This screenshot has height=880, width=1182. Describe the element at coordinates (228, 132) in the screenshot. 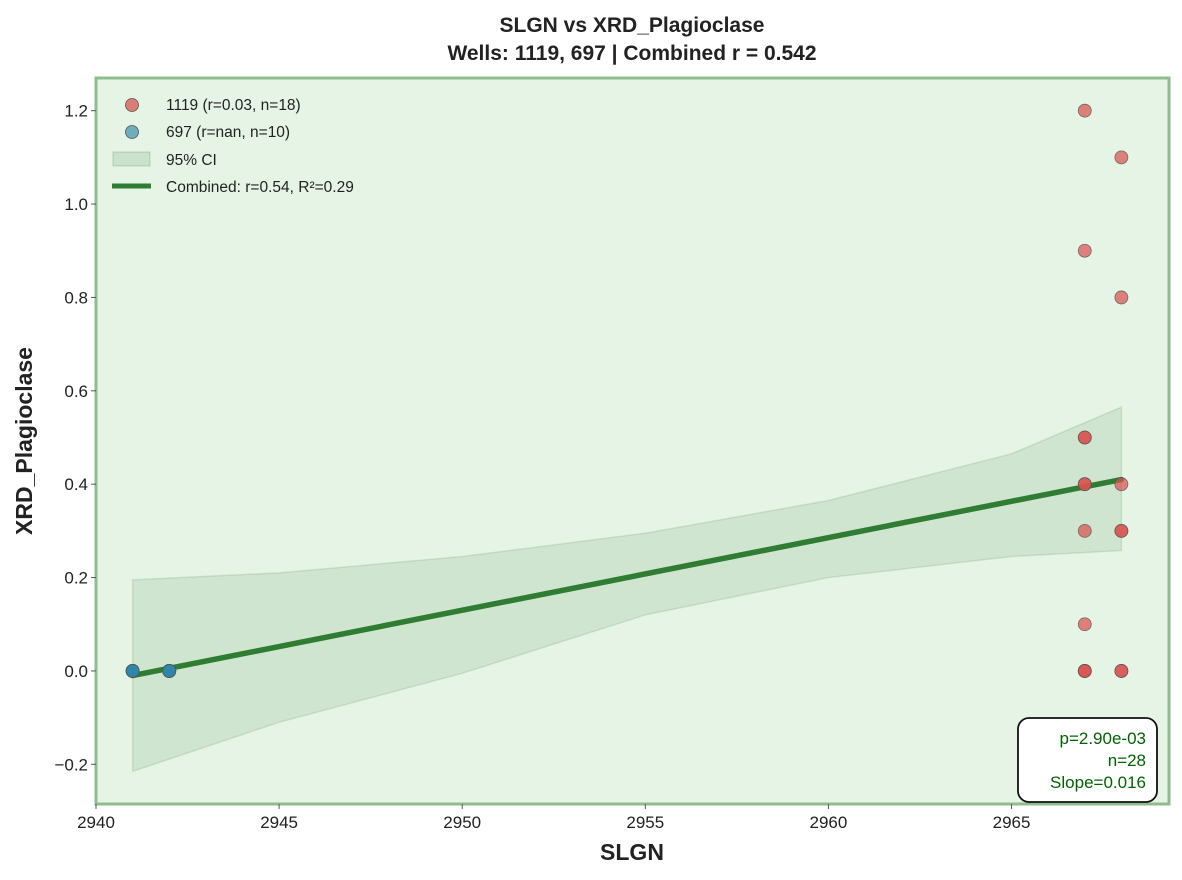

I see `legend-label-697: 697 (r=nan, n=10)` at that location.